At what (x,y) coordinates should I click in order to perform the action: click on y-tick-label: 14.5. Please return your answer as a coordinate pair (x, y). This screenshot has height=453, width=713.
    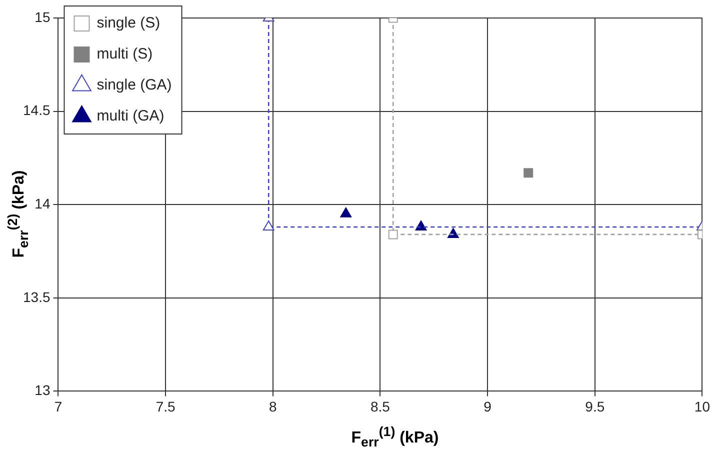
    Looking at the image, I should click on (36, 110).